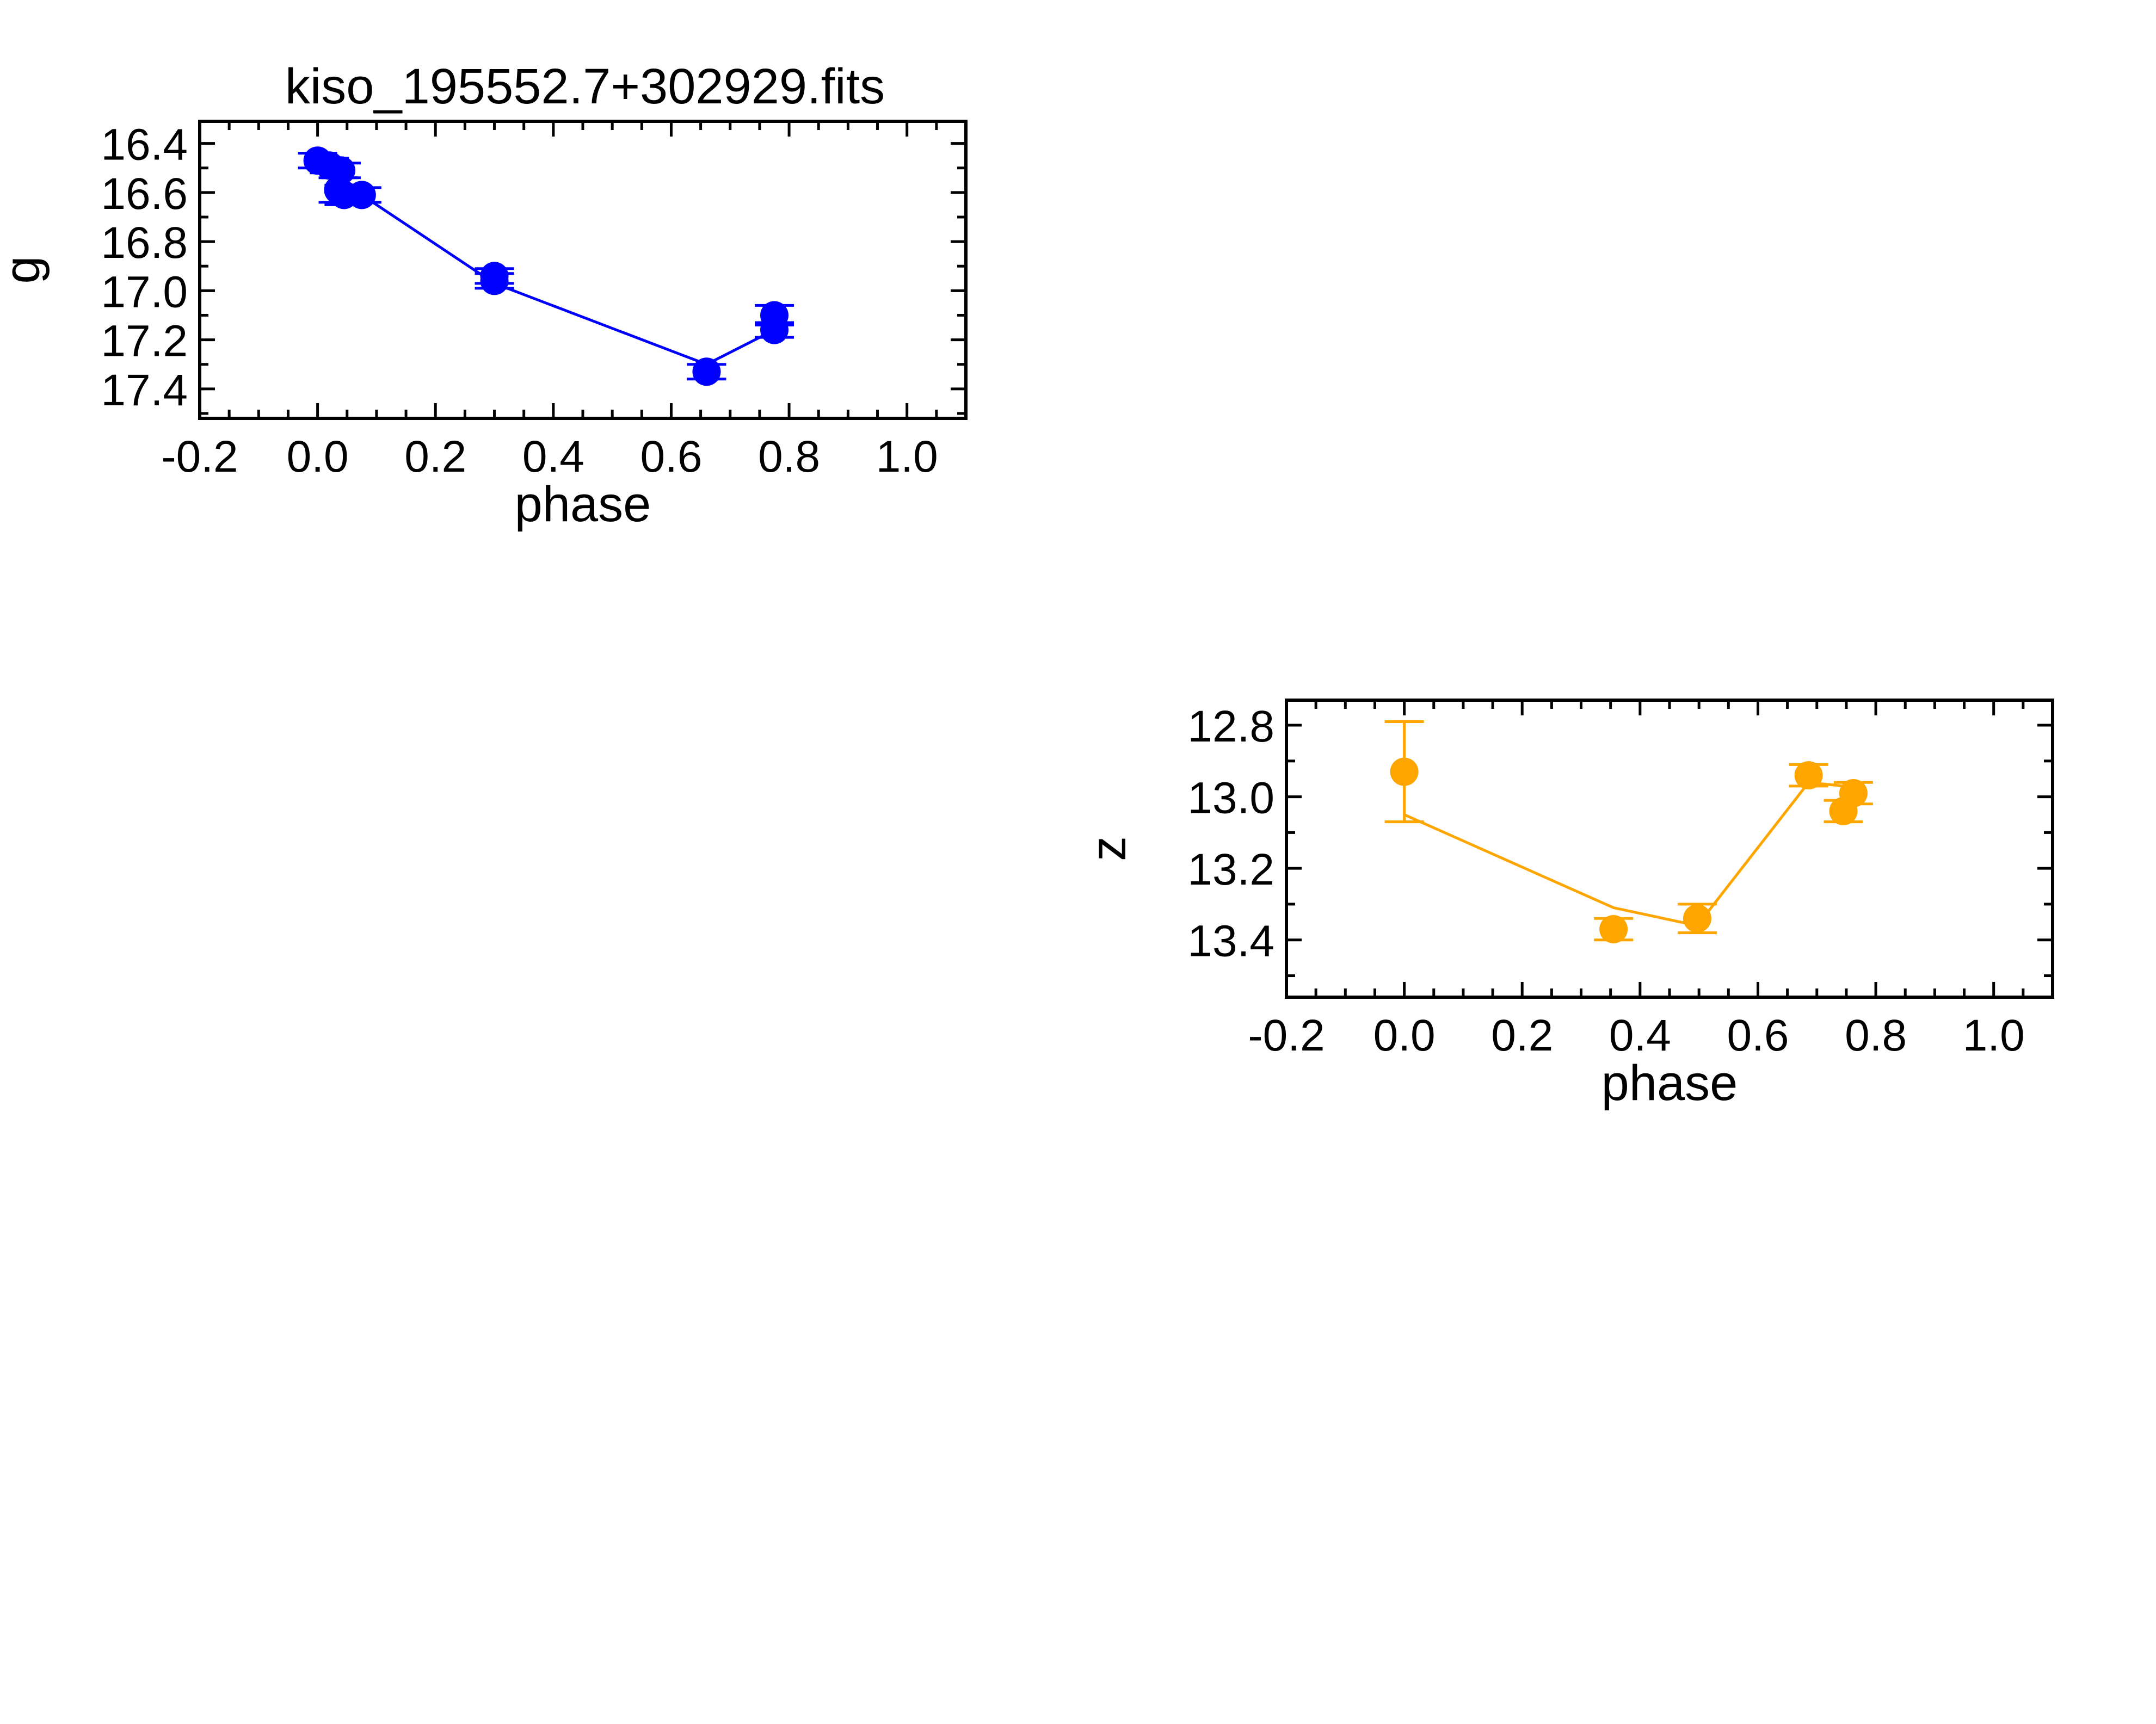 This screenshot has width=2156, height=1724. Describe the element at coordinates (144, 243) in the screenshot. I see `y-tick-label: 16.8` at that location.